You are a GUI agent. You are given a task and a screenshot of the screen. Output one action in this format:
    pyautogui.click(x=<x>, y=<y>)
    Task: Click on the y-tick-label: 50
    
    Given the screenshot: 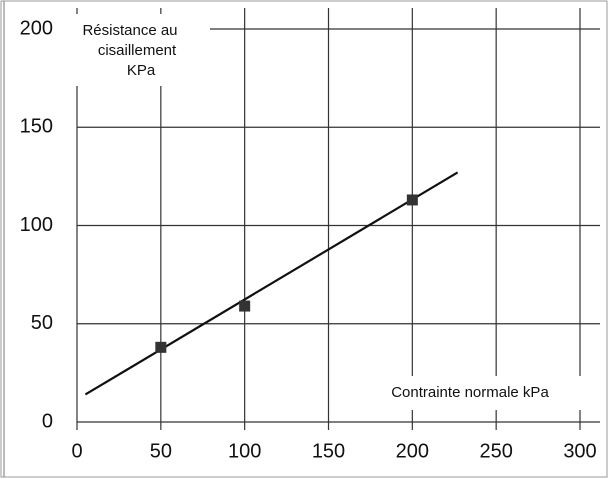 What is the action you would take?
    pyautogui.click(x=42, y=323)
    